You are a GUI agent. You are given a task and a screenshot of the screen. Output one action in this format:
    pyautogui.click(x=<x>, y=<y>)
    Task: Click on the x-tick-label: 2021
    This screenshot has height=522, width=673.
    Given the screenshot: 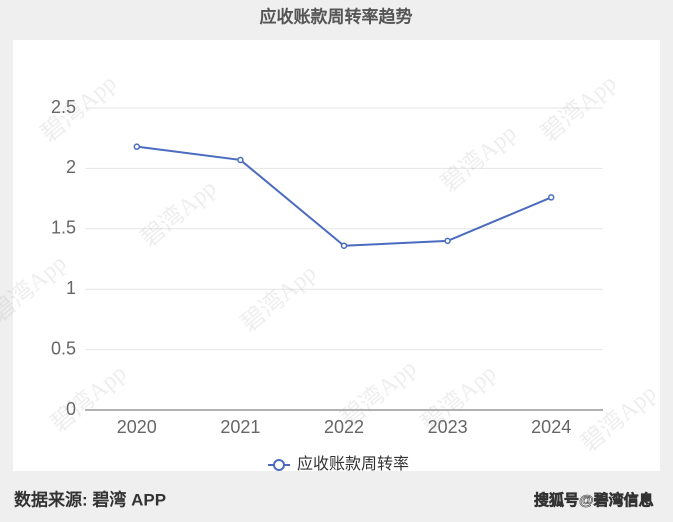 What is the action you would take?
    pyautogui.click(x=240, y=427)
    